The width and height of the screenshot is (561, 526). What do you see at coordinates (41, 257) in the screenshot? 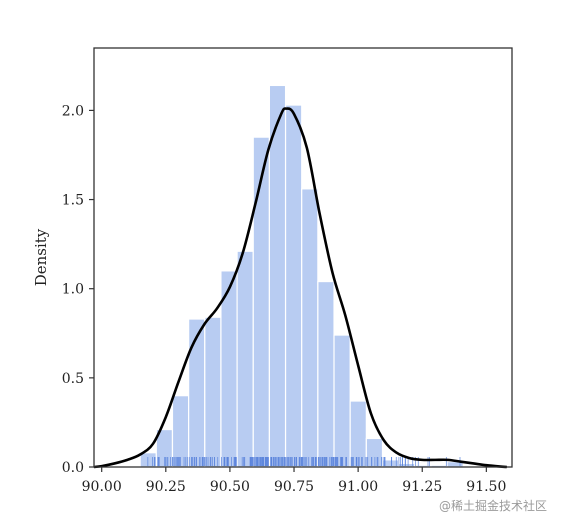
I see `y-axis-label: Density` at bounding box center [41, 257].